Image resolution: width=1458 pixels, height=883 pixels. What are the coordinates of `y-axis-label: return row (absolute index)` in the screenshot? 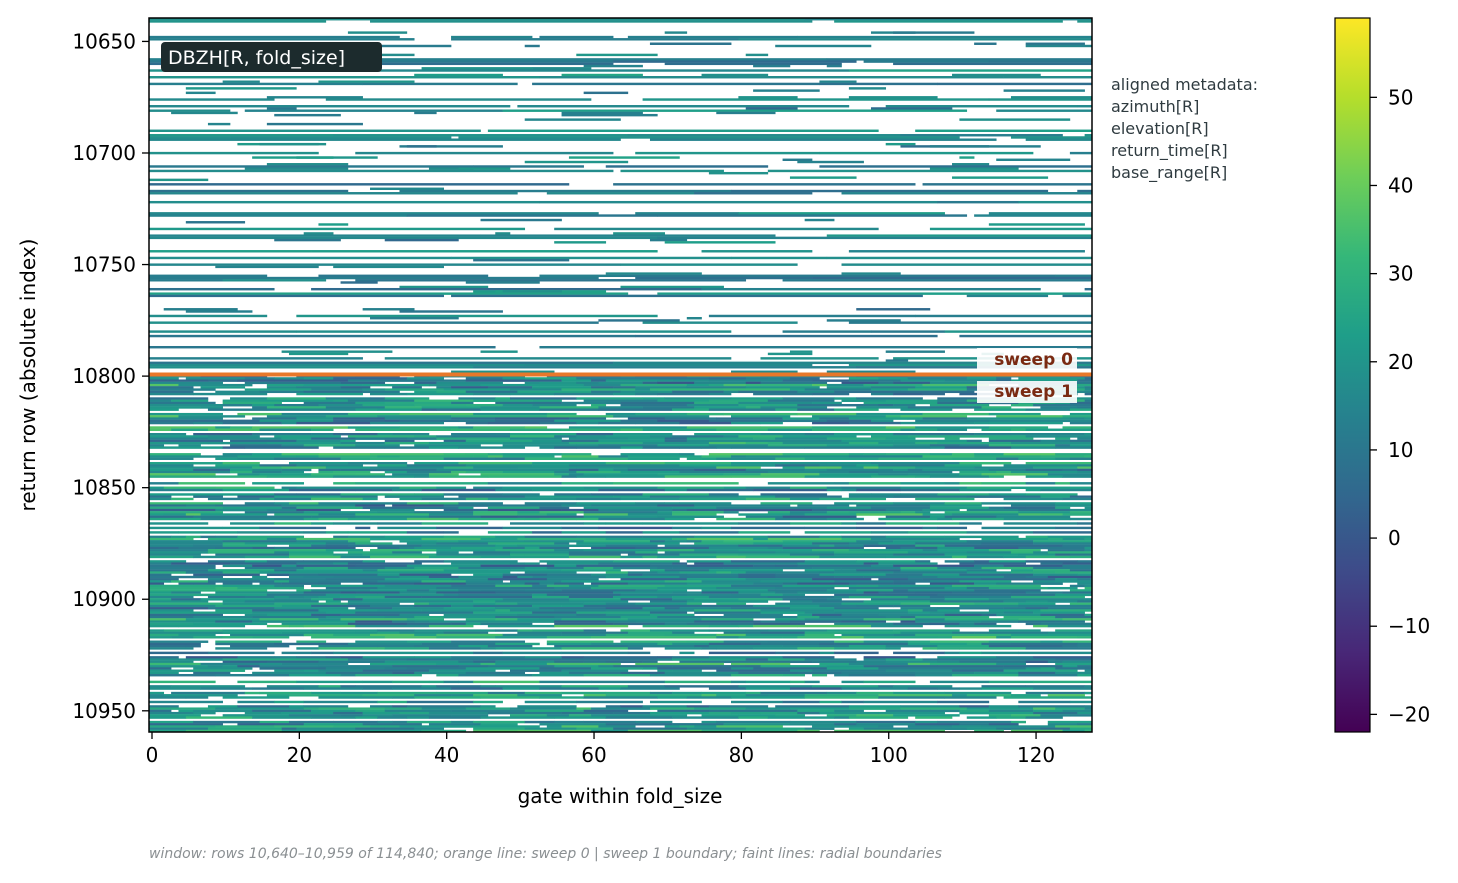 It's located at (28, 375).